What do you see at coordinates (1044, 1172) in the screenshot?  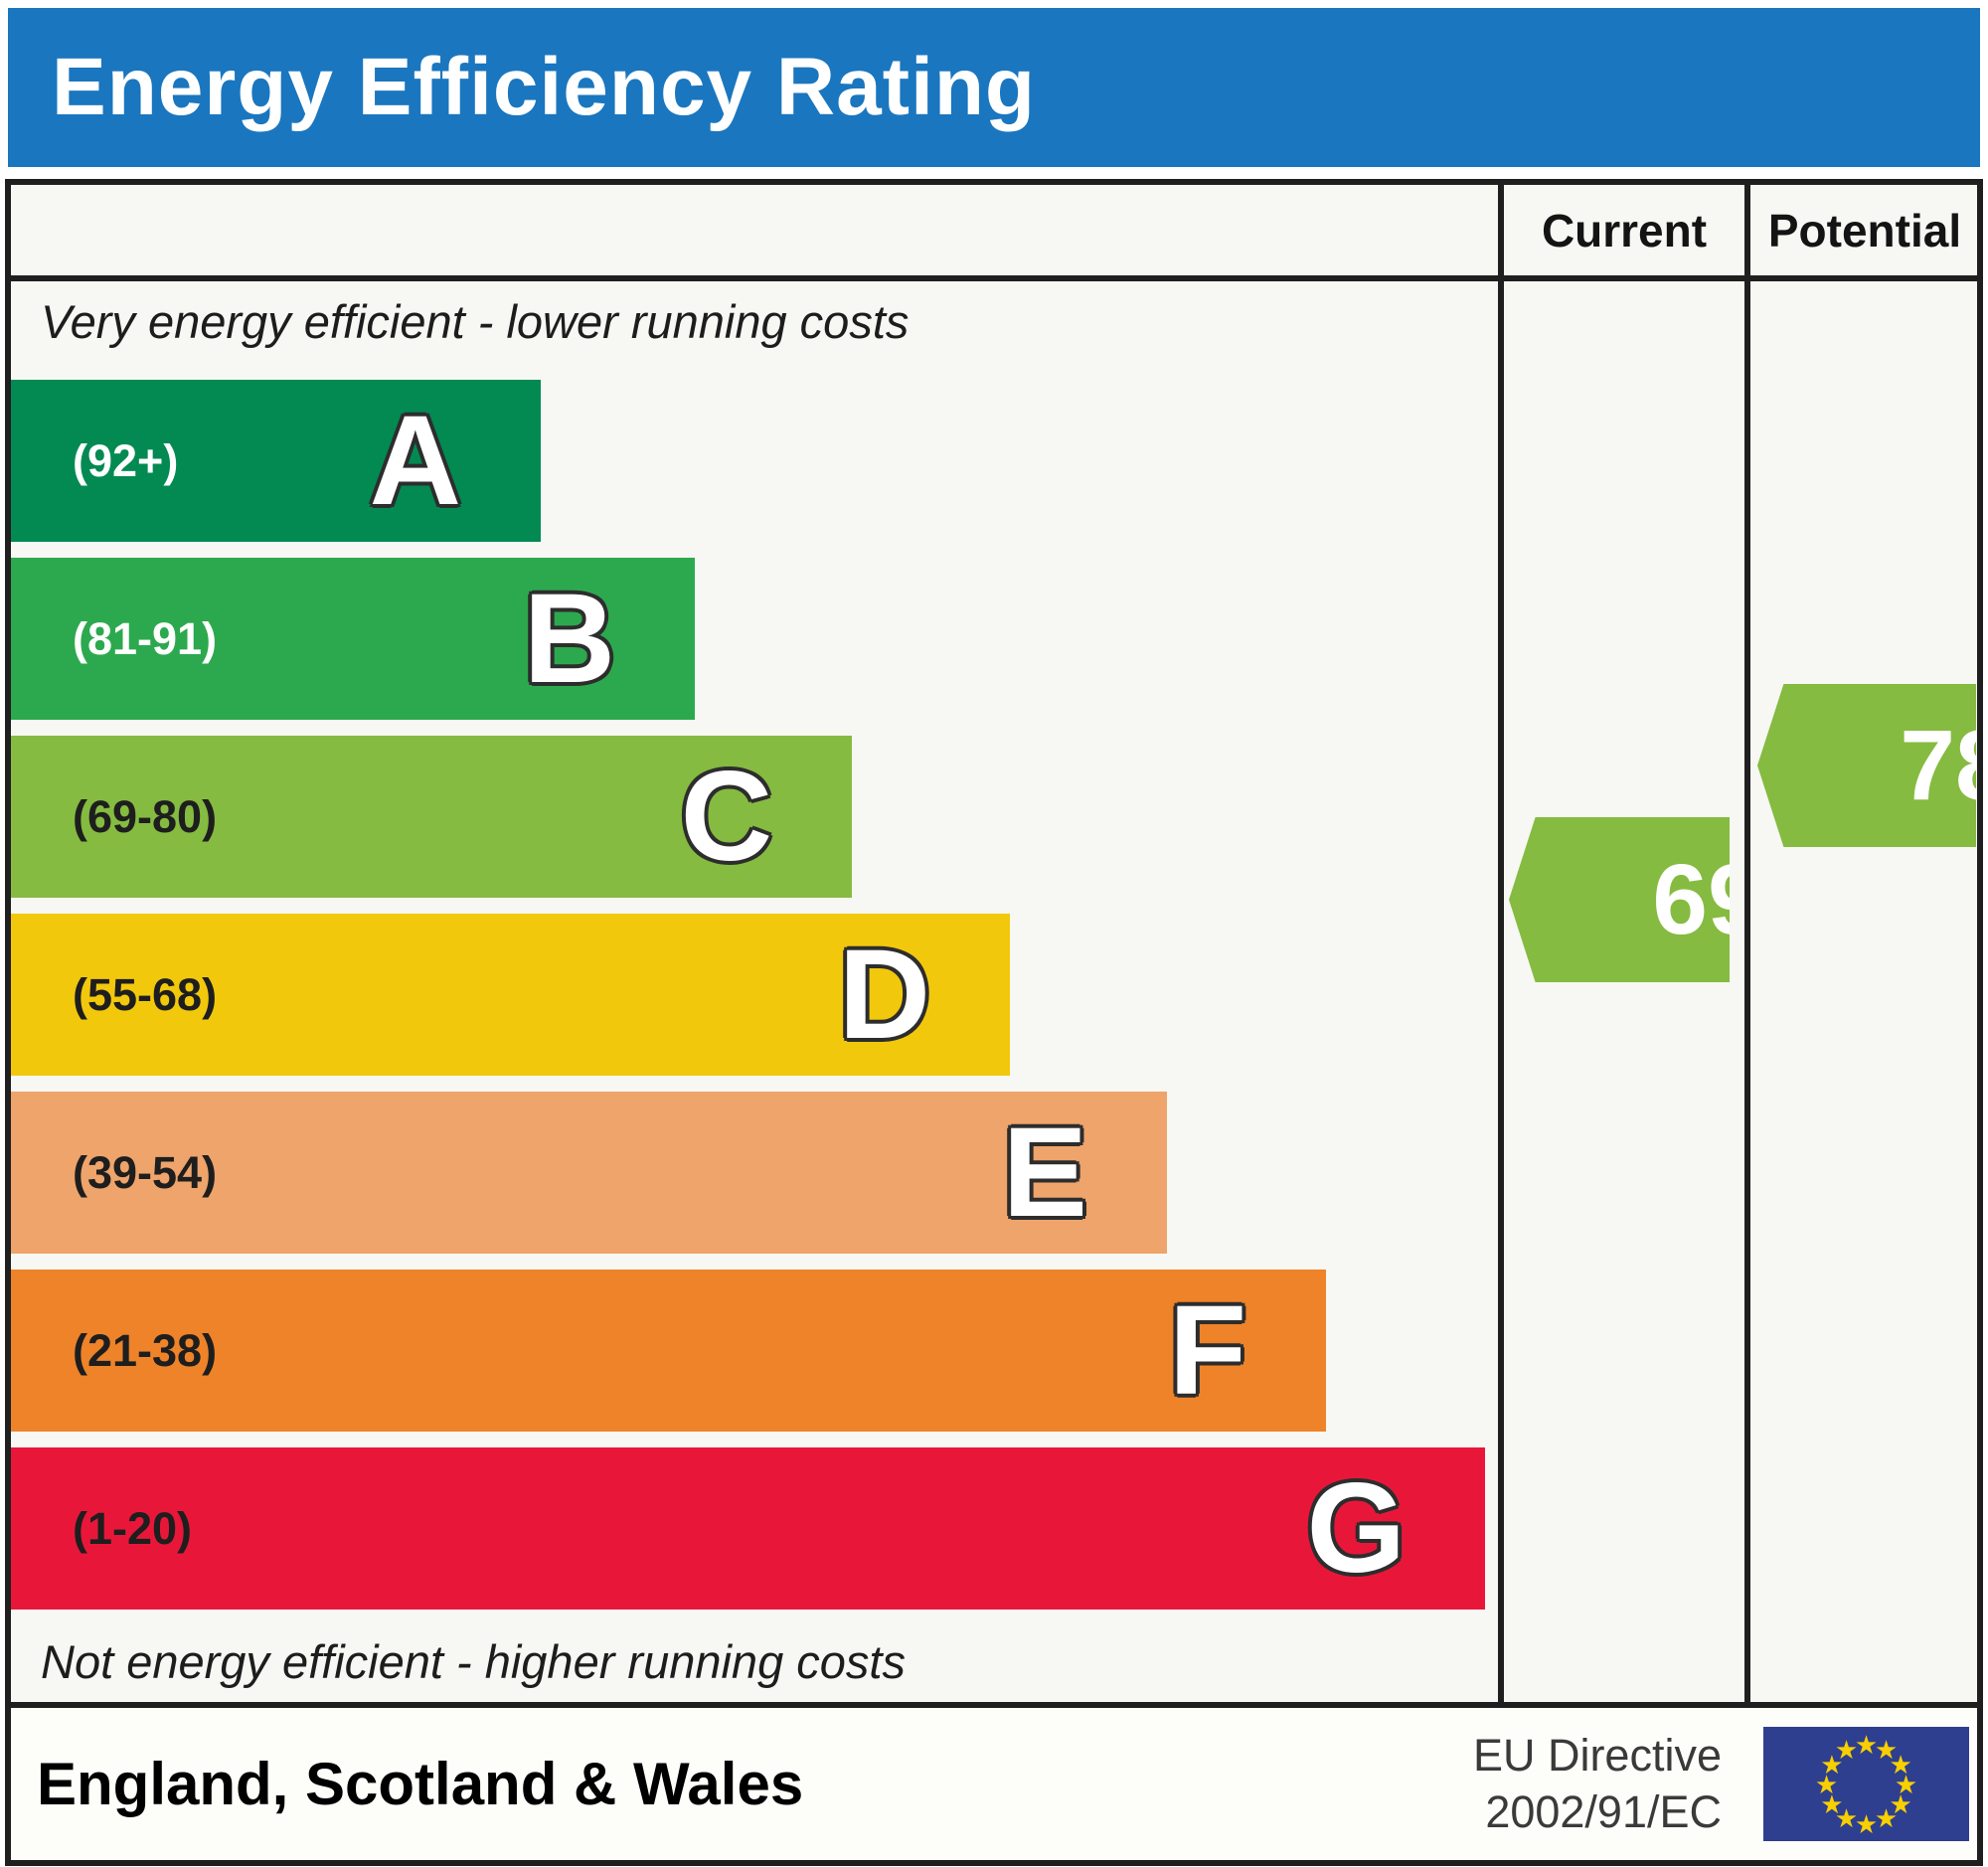 I see `band-e-letter: E` at bounding box center [1044, 1172].